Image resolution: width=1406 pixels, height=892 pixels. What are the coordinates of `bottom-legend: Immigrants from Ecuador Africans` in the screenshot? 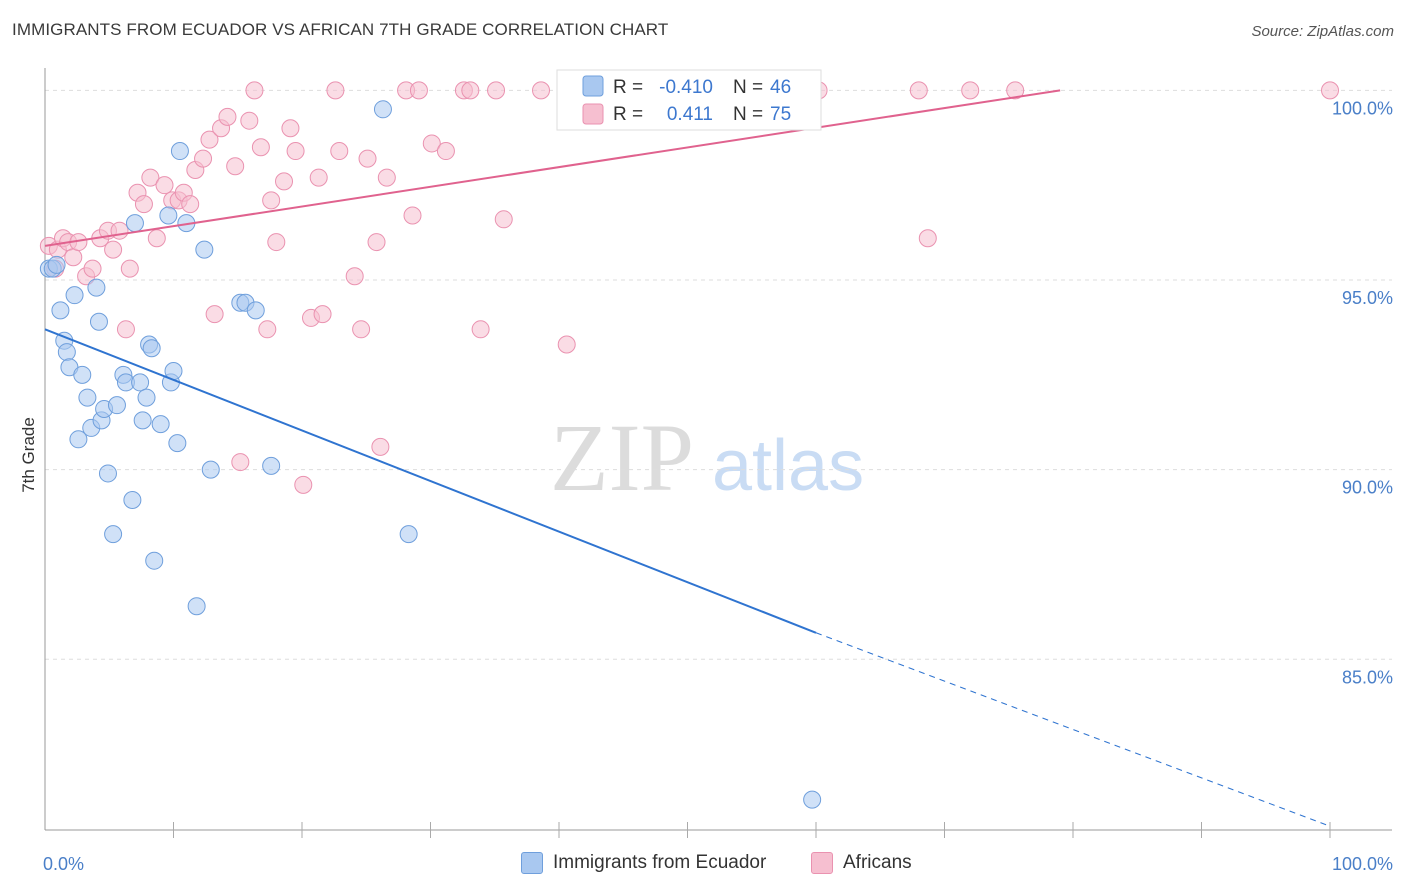 It's located at (703, 865).